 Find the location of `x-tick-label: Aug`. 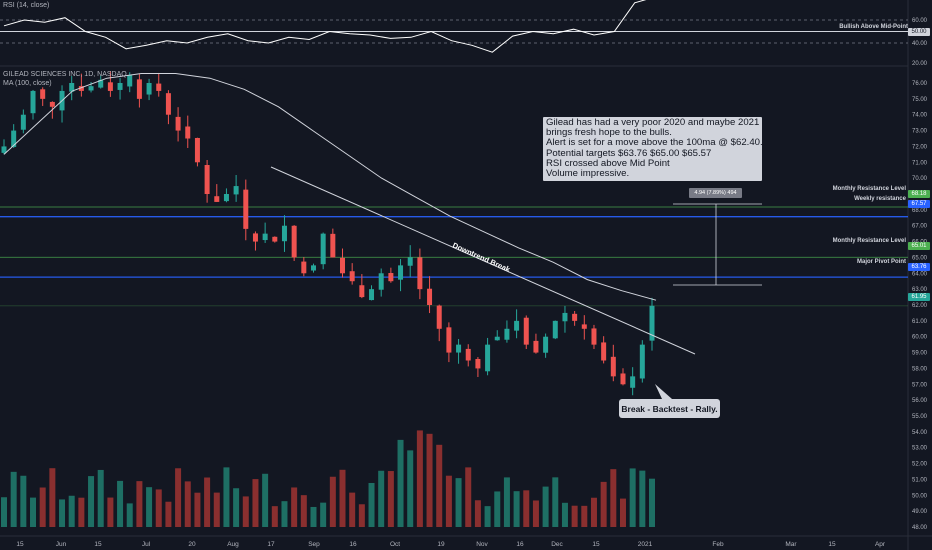

x-tick-label: Aug is located at coordinates (233, 544).